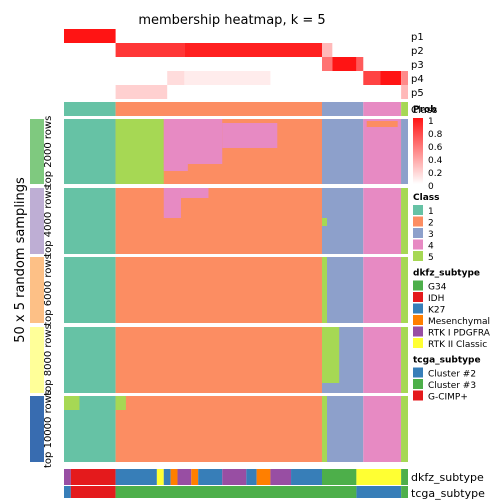 The width and height of the screenshot is (504, 504). I want to click on membership-row-label: p2, so click(417, 51).